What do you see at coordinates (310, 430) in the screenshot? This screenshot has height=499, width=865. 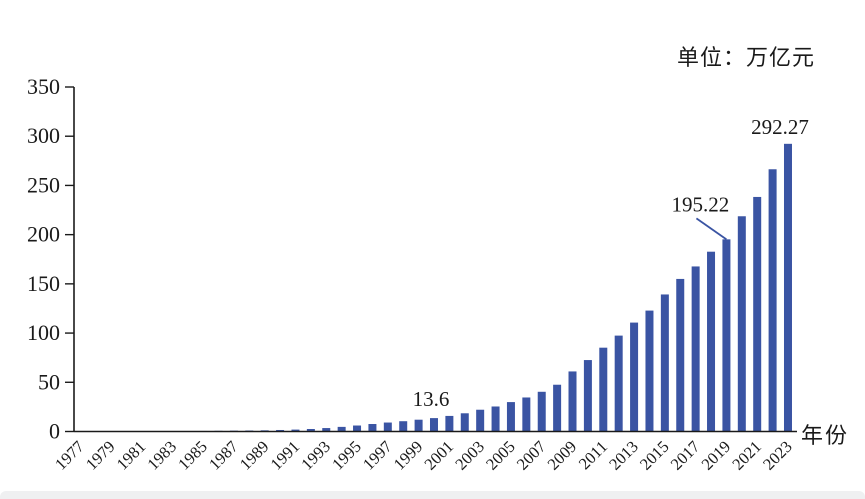 I see `bar-1992` at bounding box center [310, 430].